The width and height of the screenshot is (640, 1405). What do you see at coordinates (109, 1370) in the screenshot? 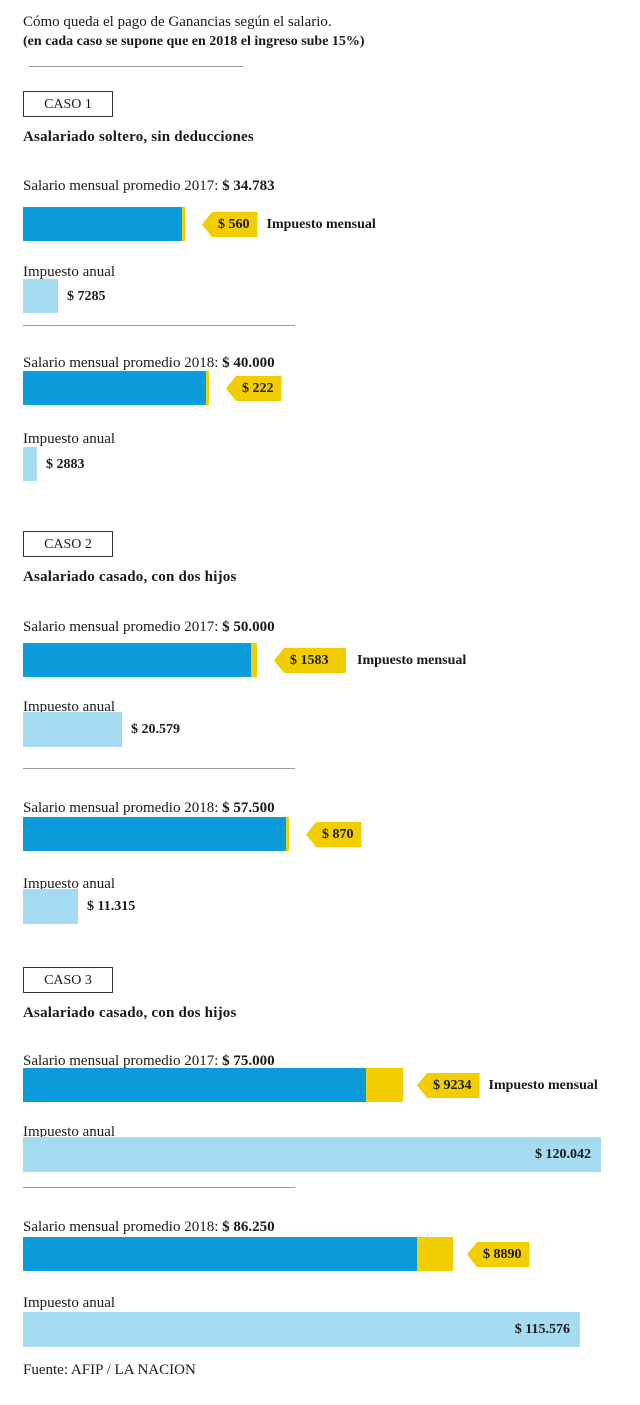
I see `source-note: Fuente: AFIP / LA NACION` at bounding box center [109, 1370].